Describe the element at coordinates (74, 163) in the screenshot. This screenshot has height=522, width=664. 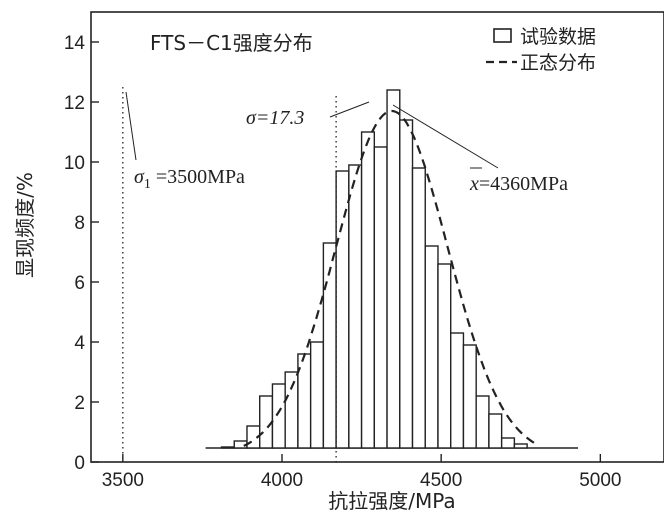
I see `y-tick-label-10: 10` at that location.